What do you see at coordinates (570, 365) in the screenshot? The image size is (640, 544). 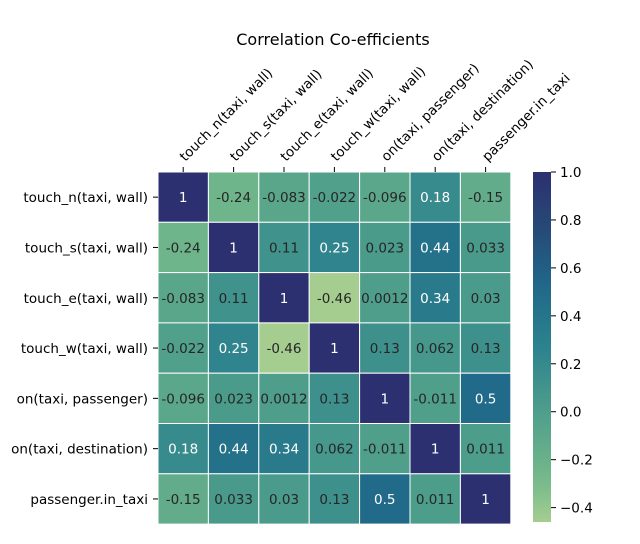 I see `colorbar-tick-label: 0.2` at bounding box center [570, 365].